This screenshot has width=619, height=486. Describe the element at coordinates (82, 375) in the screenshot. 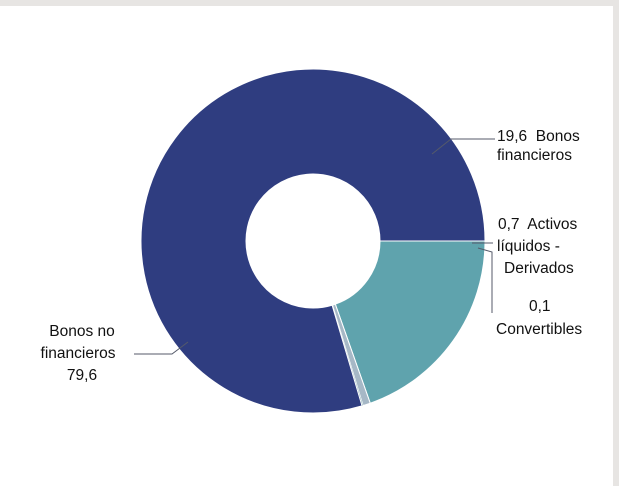

I see `data-label-bonos-no-financieros-line-3: 79,6` at that location.